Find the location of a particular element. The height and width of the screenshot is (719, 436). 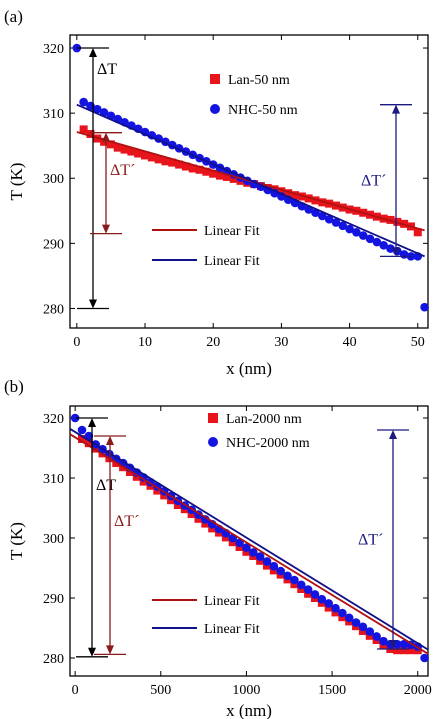

x-tick-label: 2000 is located at coordinates (418, 690).